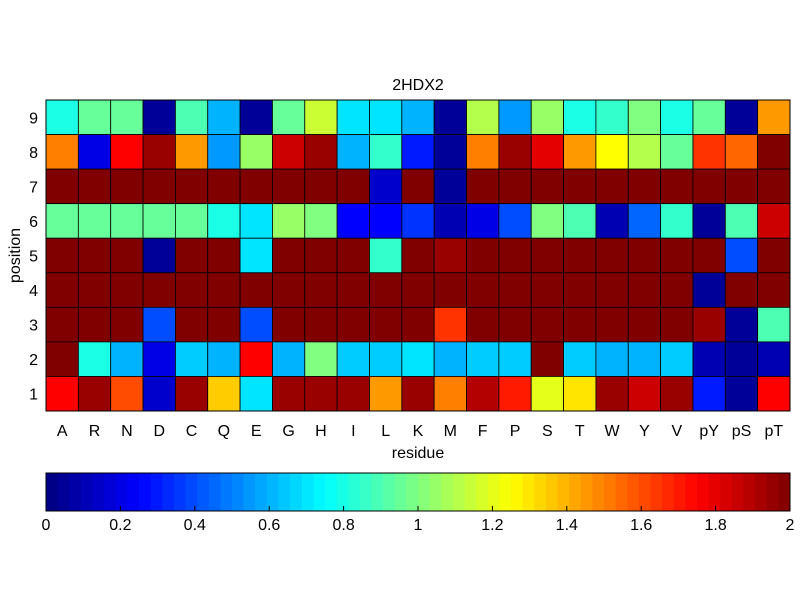  I want to click on x-tick-label: P, so click(515, 431).